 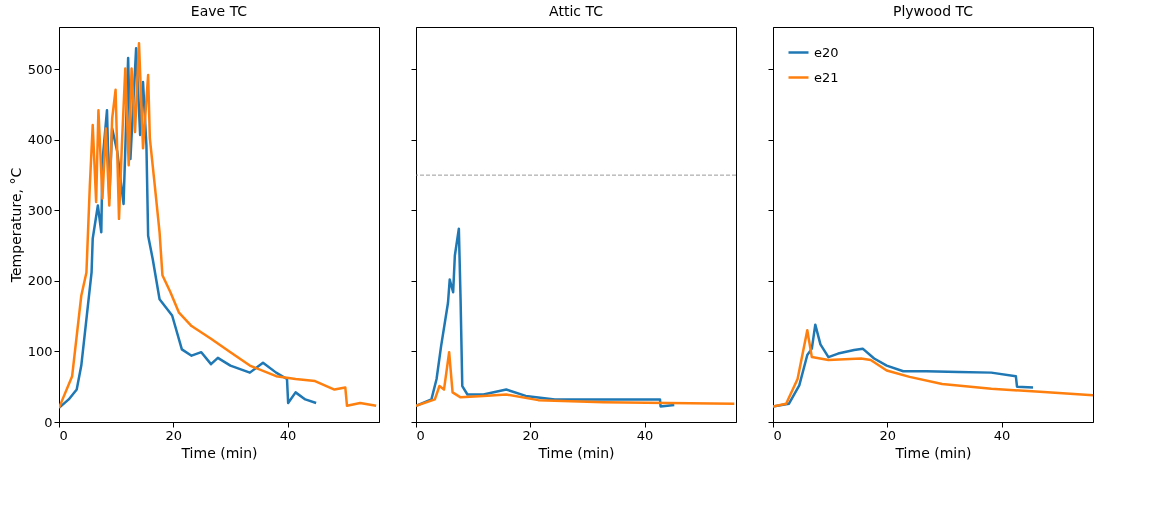 What do you see at coordinates (826, 52) in the screenshot?
I see `legend-label: e20` at bounding box center [826, 52].